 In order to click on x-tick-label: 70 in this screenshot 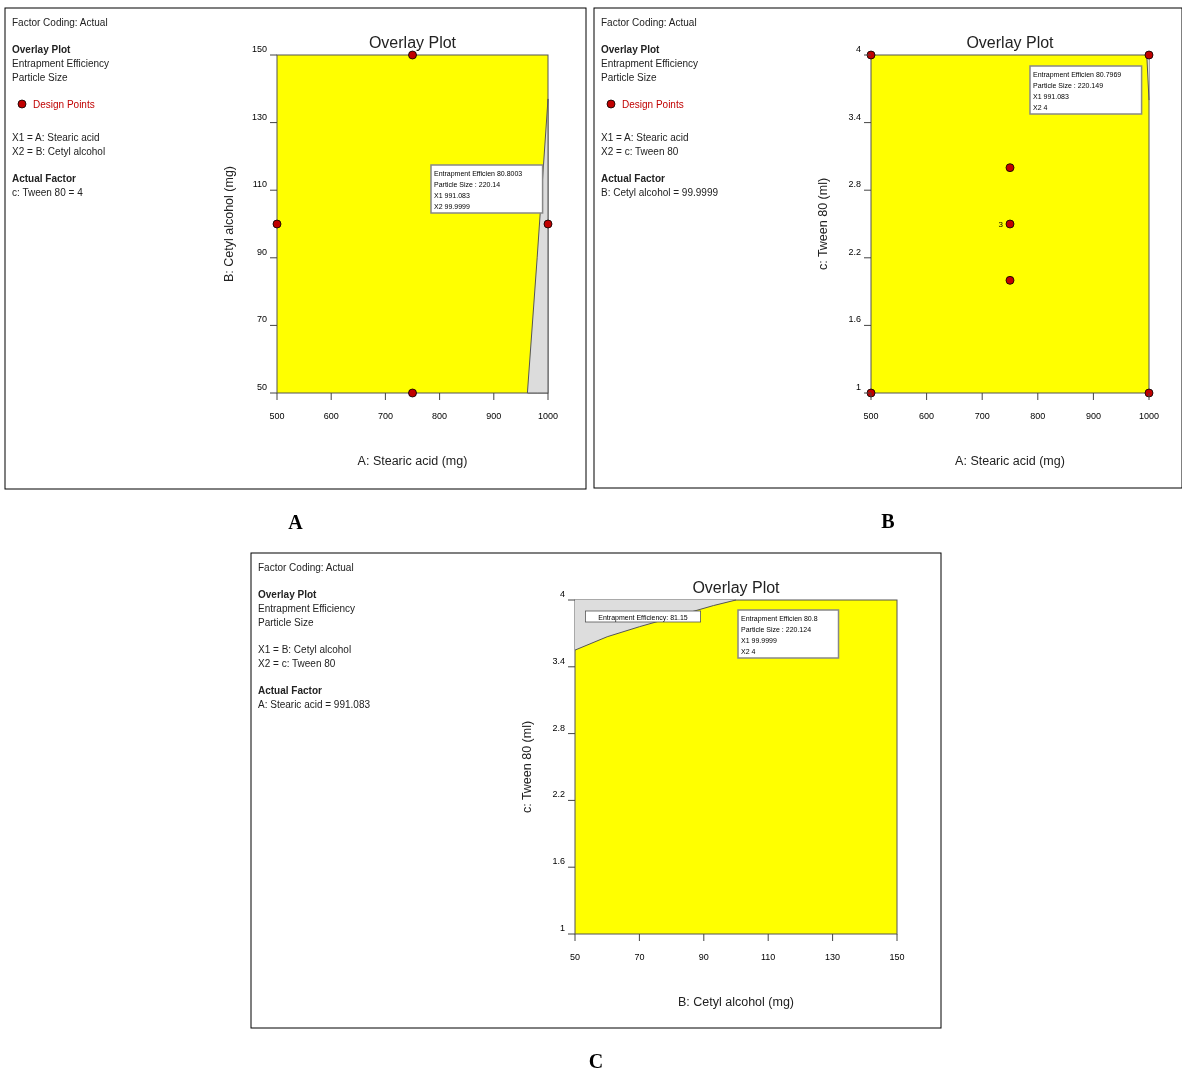, I will do `click(639, 957)`.